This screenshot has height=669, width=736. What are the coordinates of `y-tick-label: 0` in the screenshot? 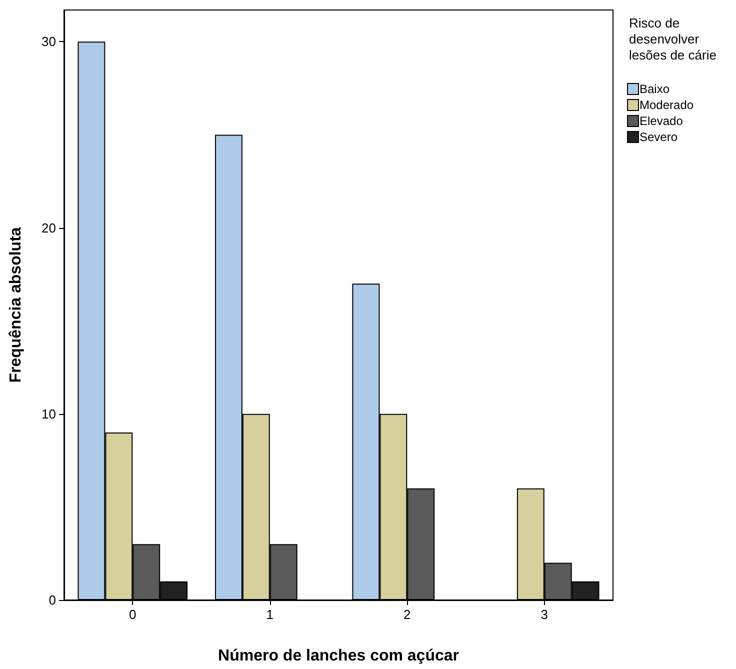 It's located at (52, 600).